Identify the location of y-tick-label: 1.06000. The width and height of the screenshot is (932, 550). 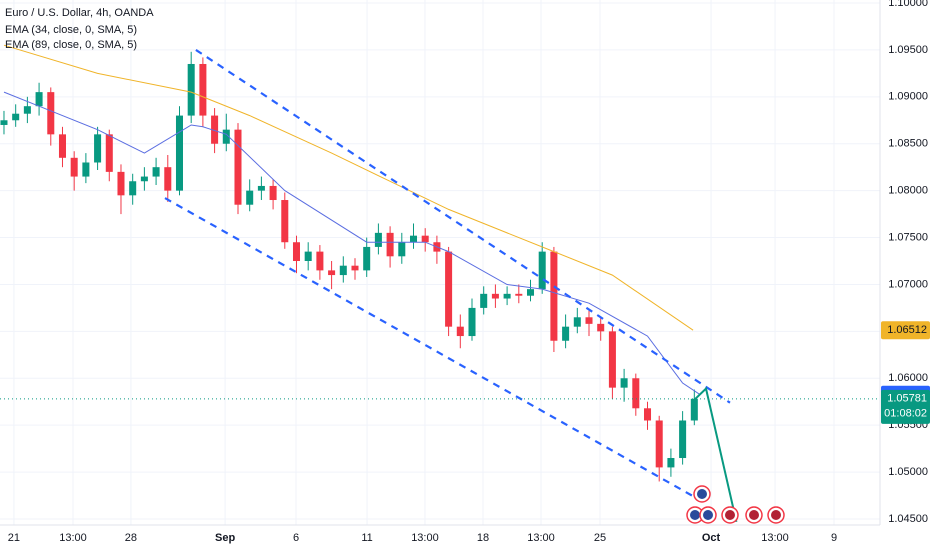
(908, 378).